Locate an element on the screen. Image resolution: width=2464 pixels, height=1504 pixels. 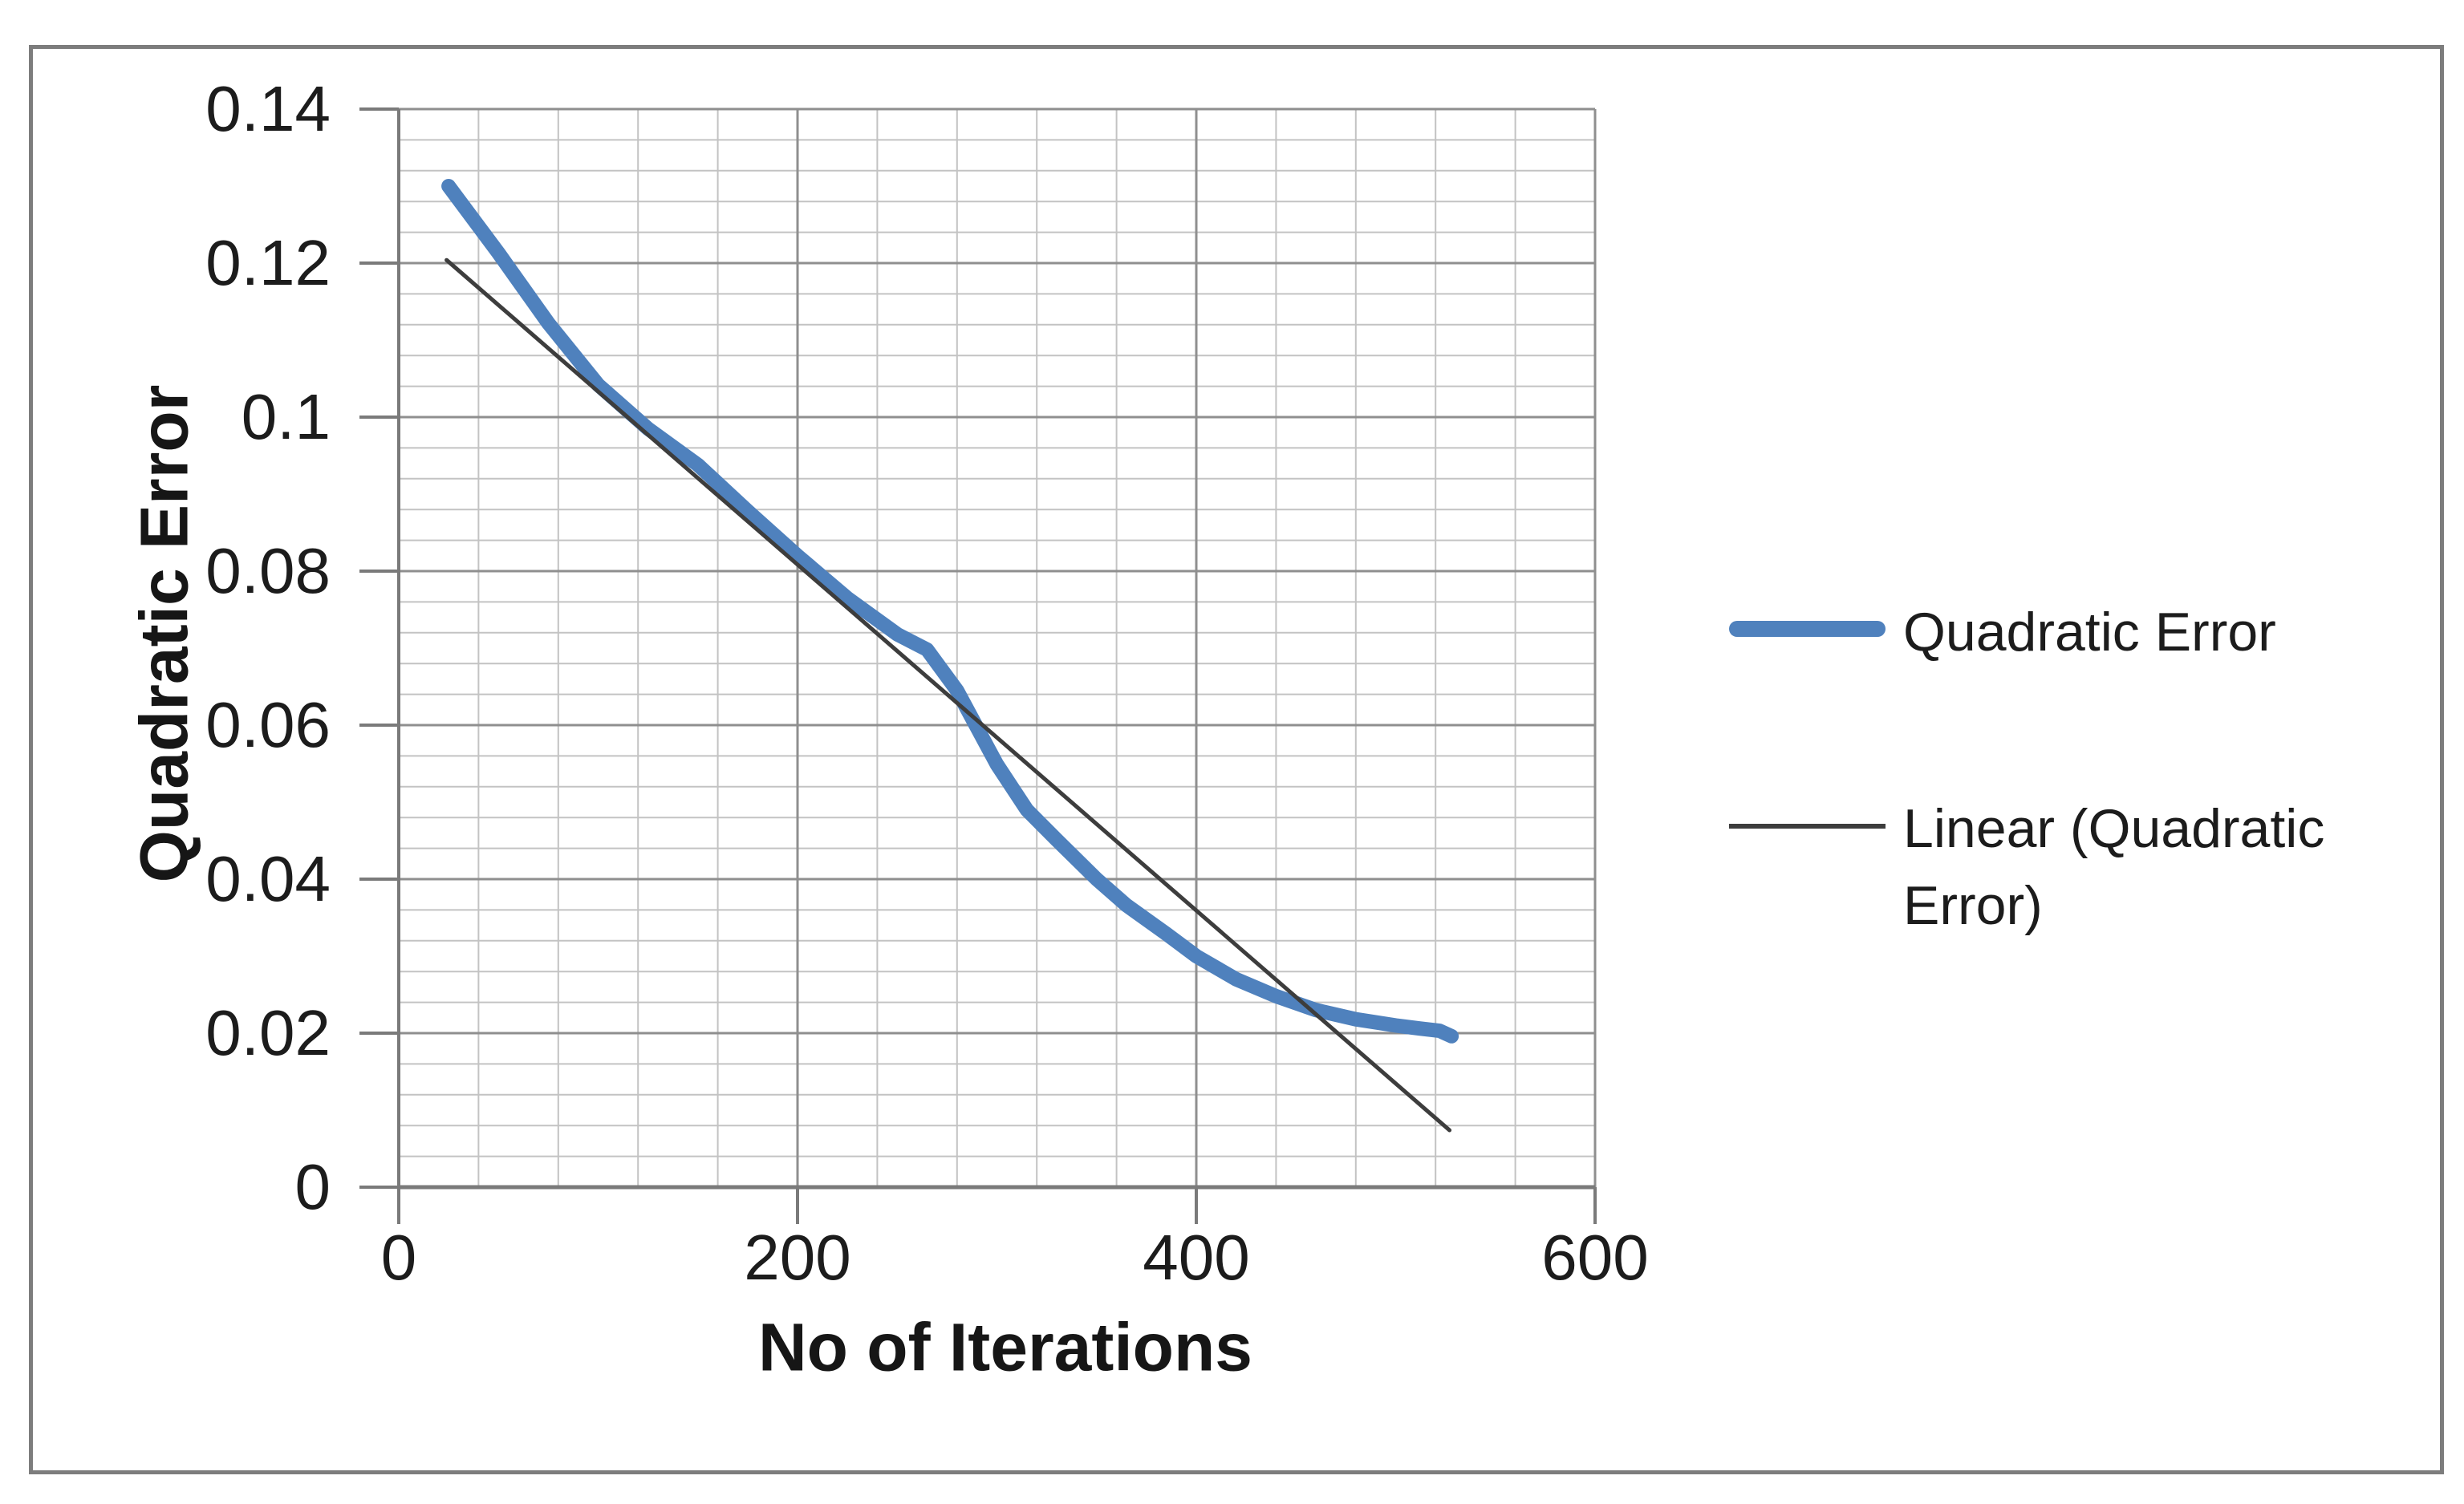
y-tick-label: 0.1 is located at coordinates (286, 417).